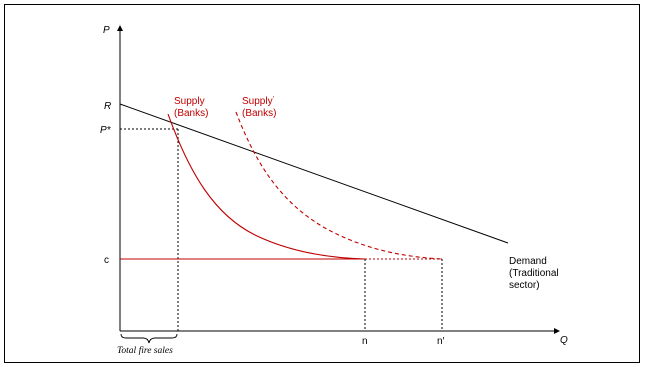 Image resolution: width=645 pixels, height=367 pixels. Describe the element at coordinates (258, 101) in the screenshot. I see `supply-prime-label-line1: Supply'` at that location.